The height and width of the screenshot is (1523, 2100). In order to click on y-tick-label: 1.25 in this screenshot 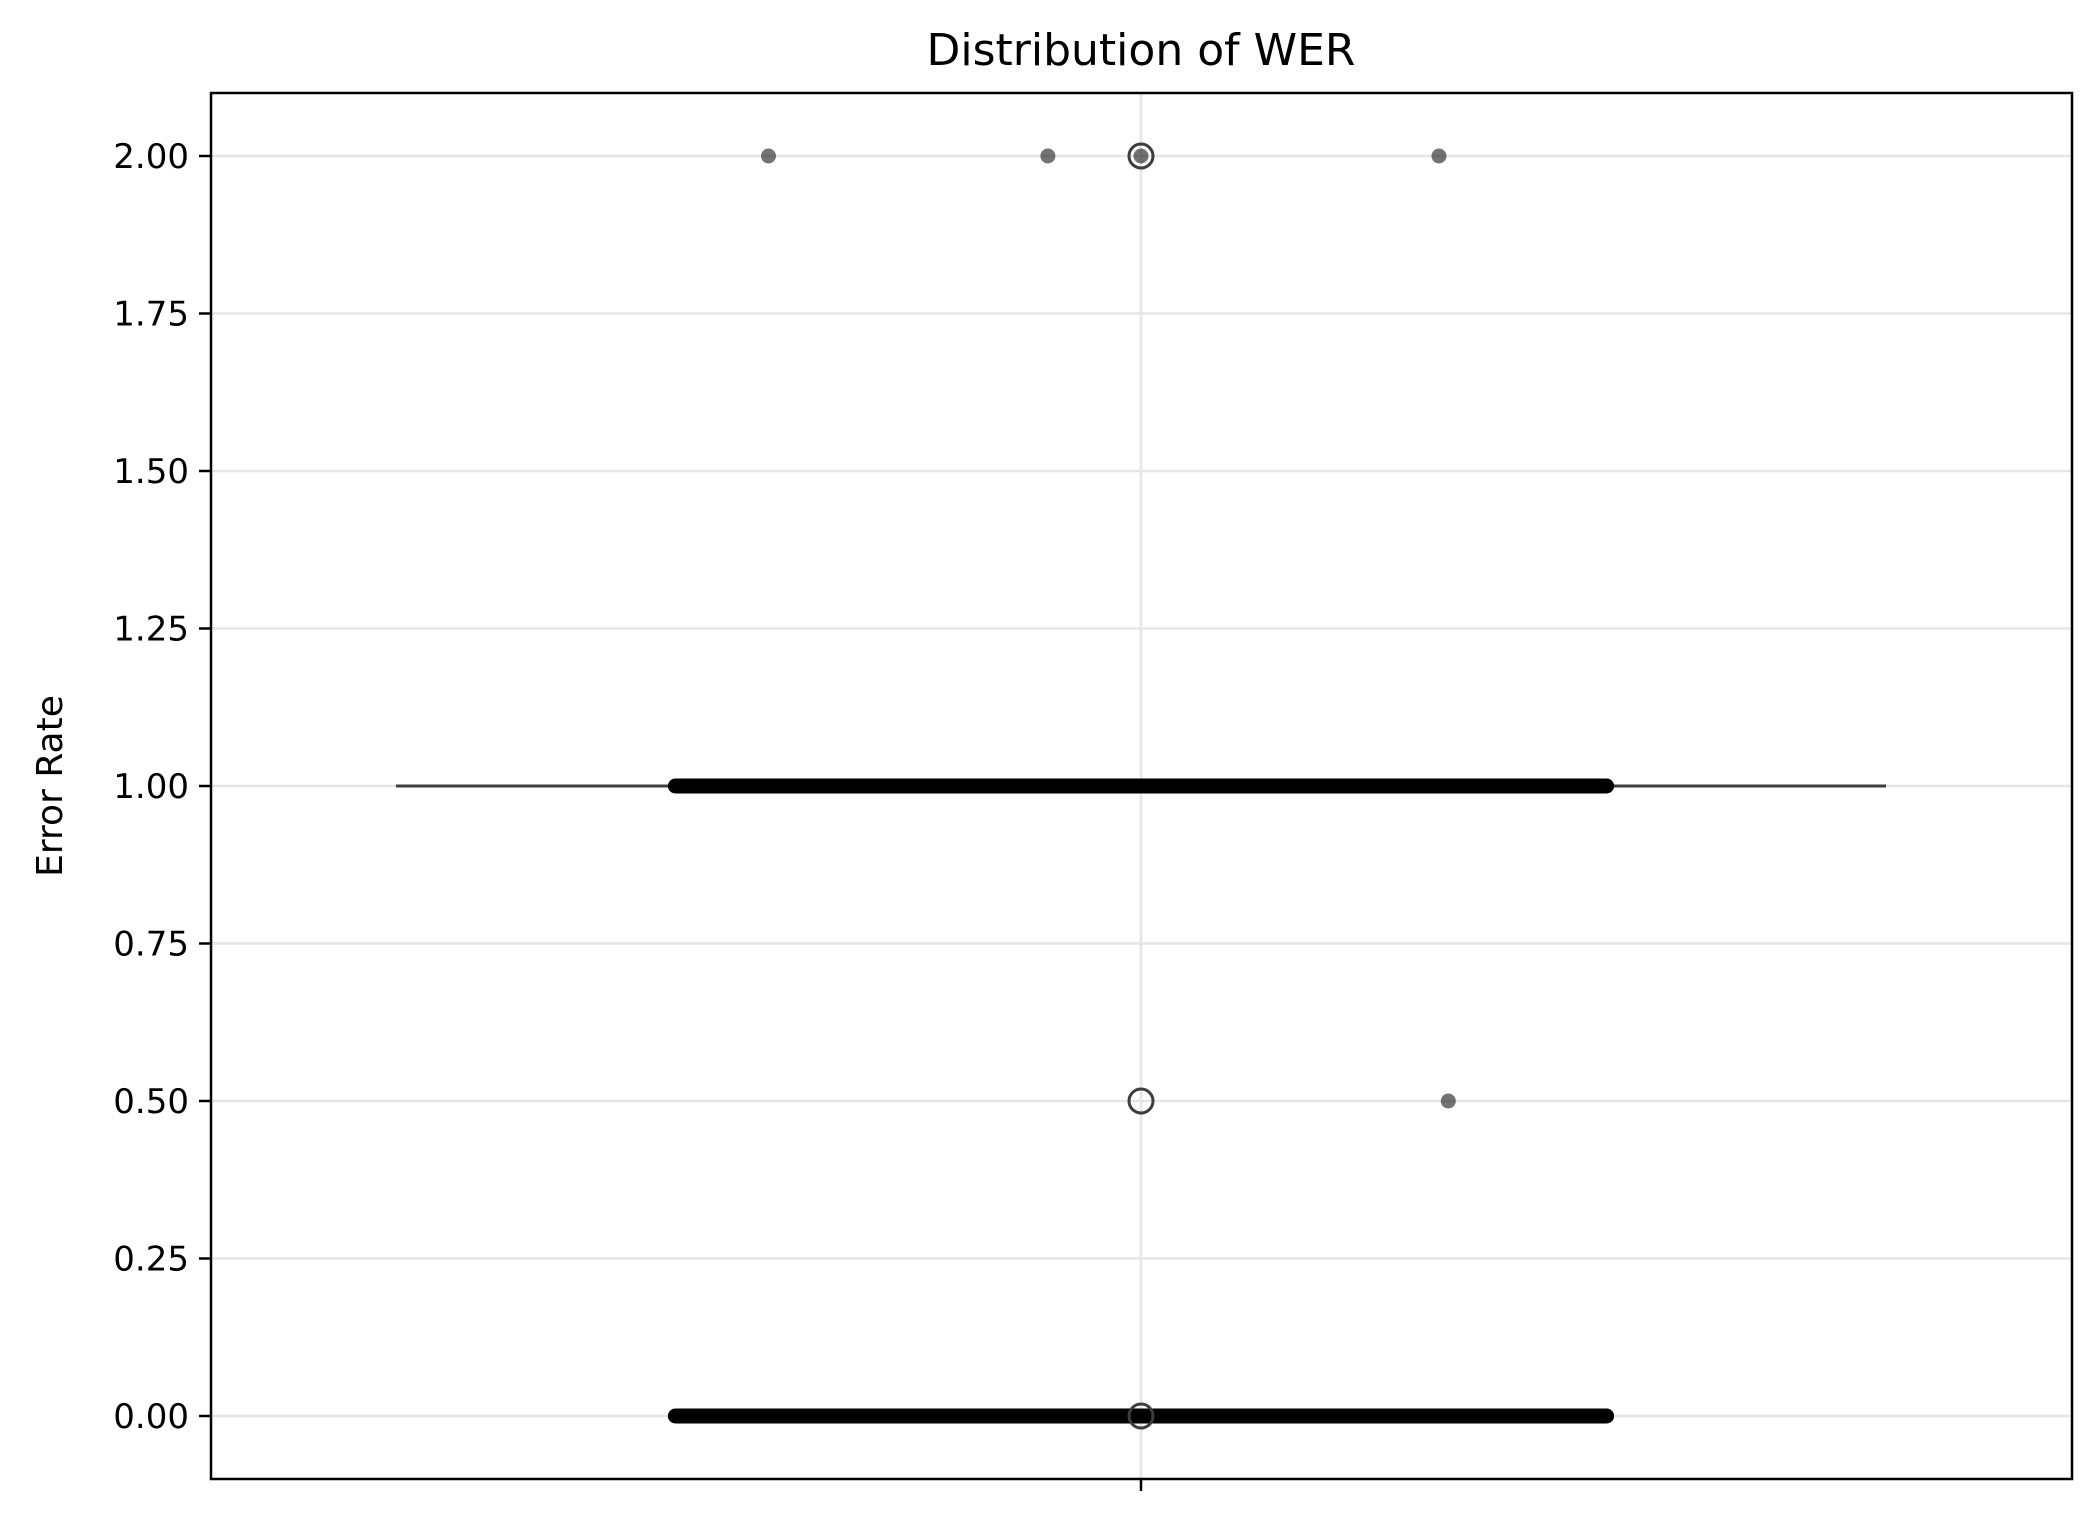, I will do `click(151, 630)`.